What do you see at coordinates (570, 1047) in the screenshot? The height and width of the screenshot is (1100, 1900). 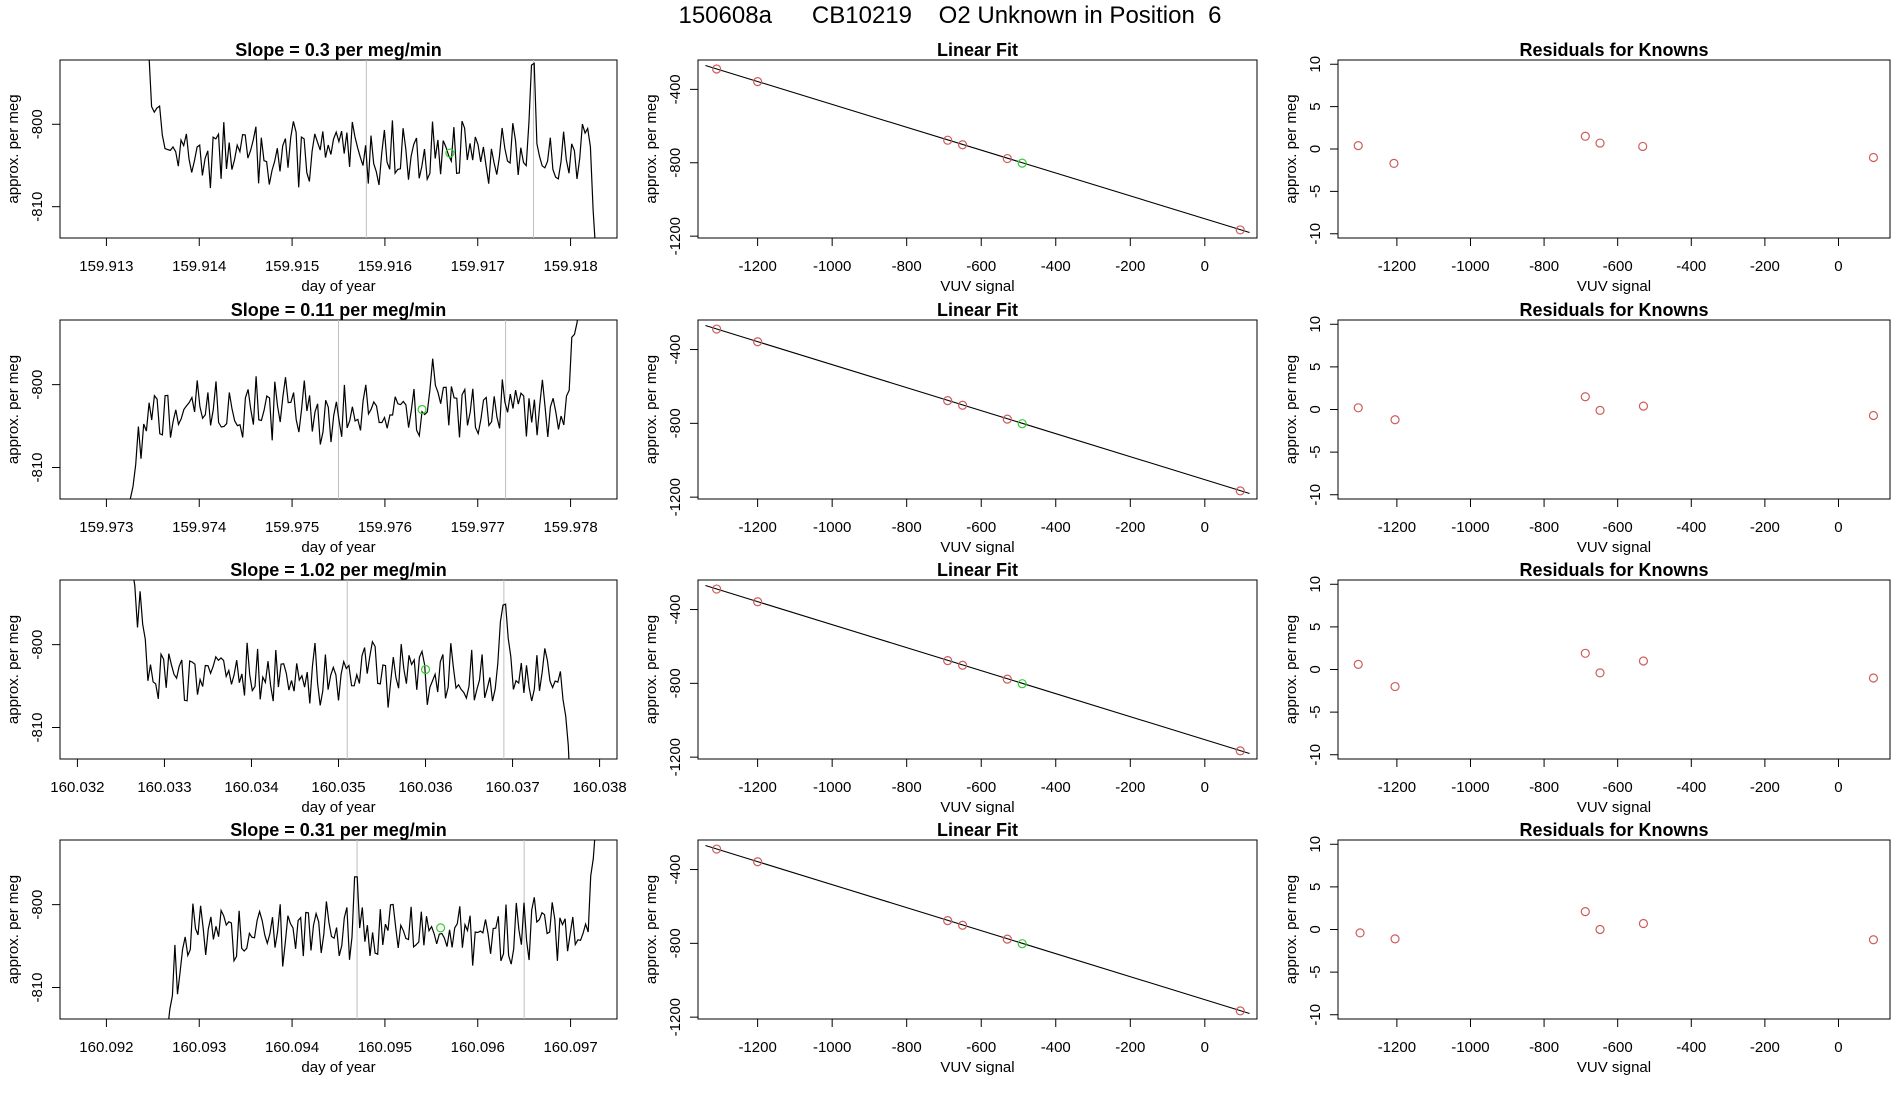 I see `x-tick-label: 160.097` at bounding box center [570, 1047].